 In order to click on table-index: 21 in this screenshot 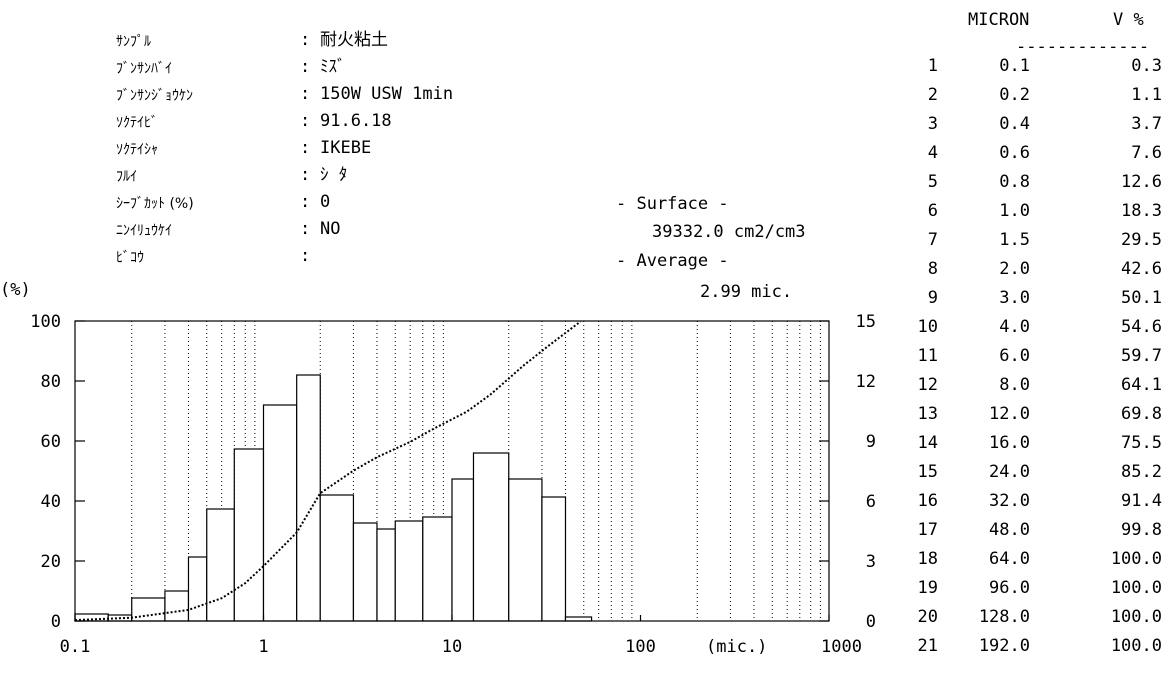, I will do `click(927, 646)`.